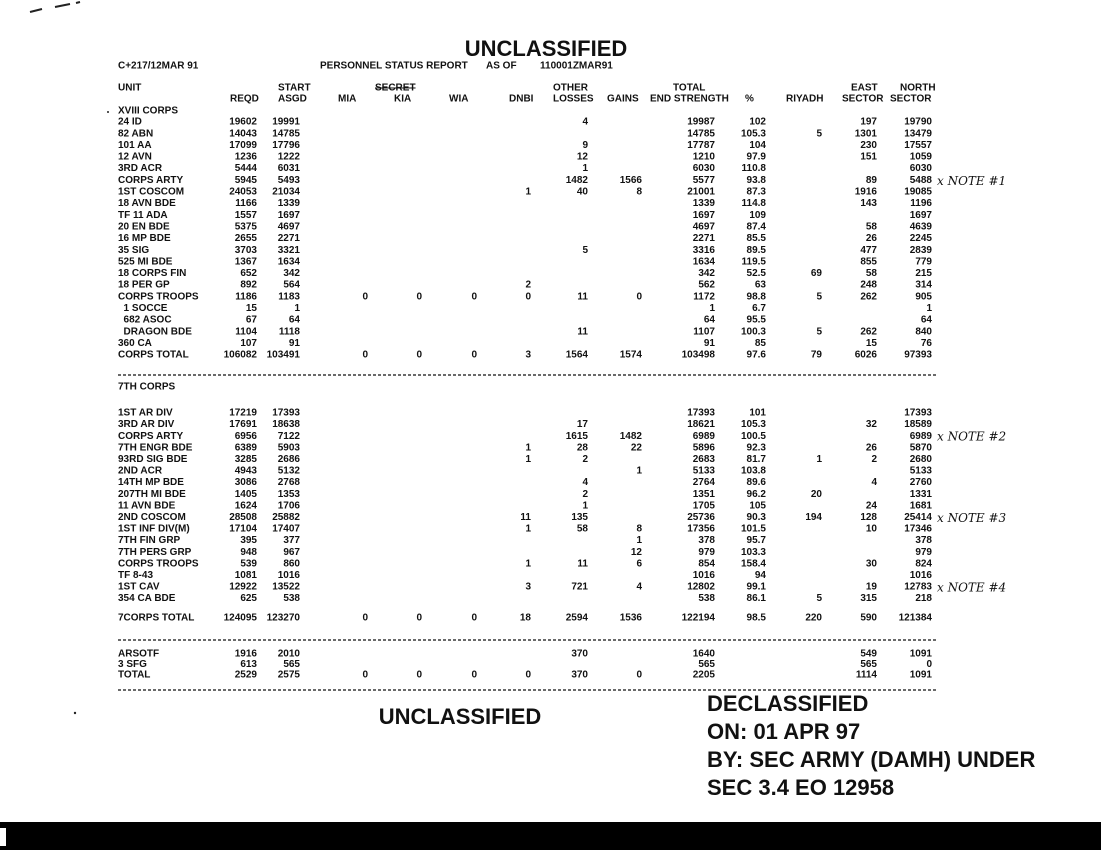 This screenshot has height=850, width=1101. What do you see at coordinates (864, 88) in the screenshot?
I see `col-header: EAST` at bounding box center [864, 88].